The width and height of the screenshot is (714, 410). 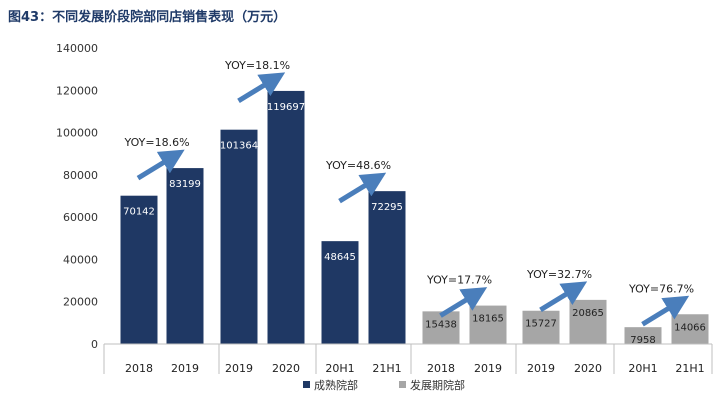 What do you see at coordinates (185, 184) in the screenshot?
I see `bar-value-label: 83199` at bounding box center [185, 184].